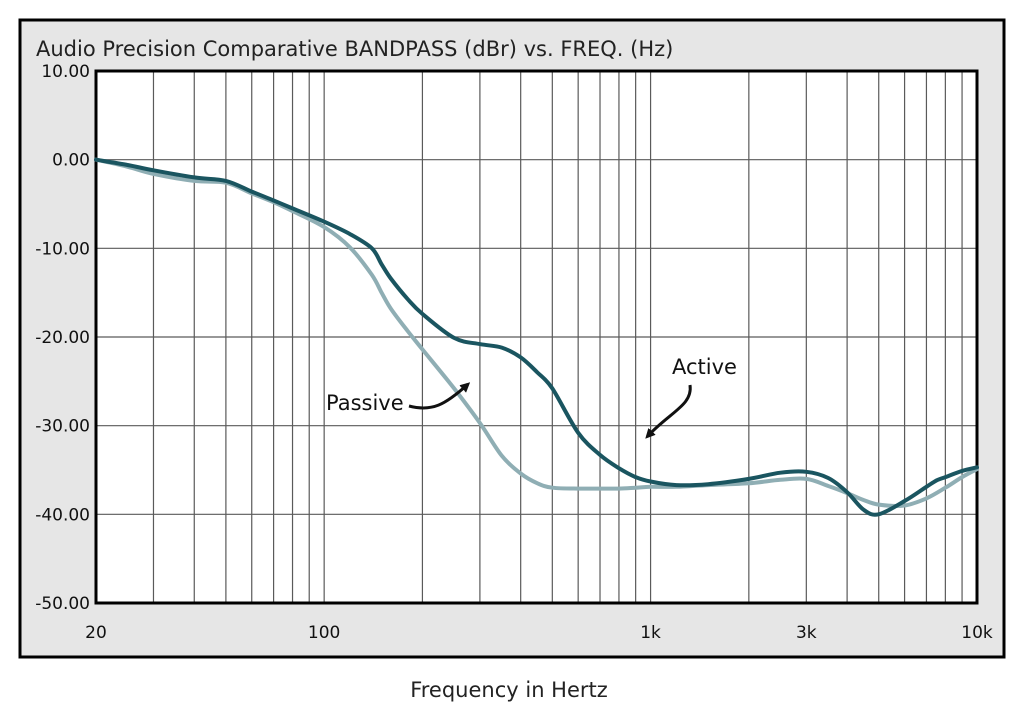 Image resolution: width=1024 pixels, height=714 pixels. What do you see at coordinates (62, 515) in the screenshot?
I see `y-tick-label: -40.00` at bounding box center [62, 515].